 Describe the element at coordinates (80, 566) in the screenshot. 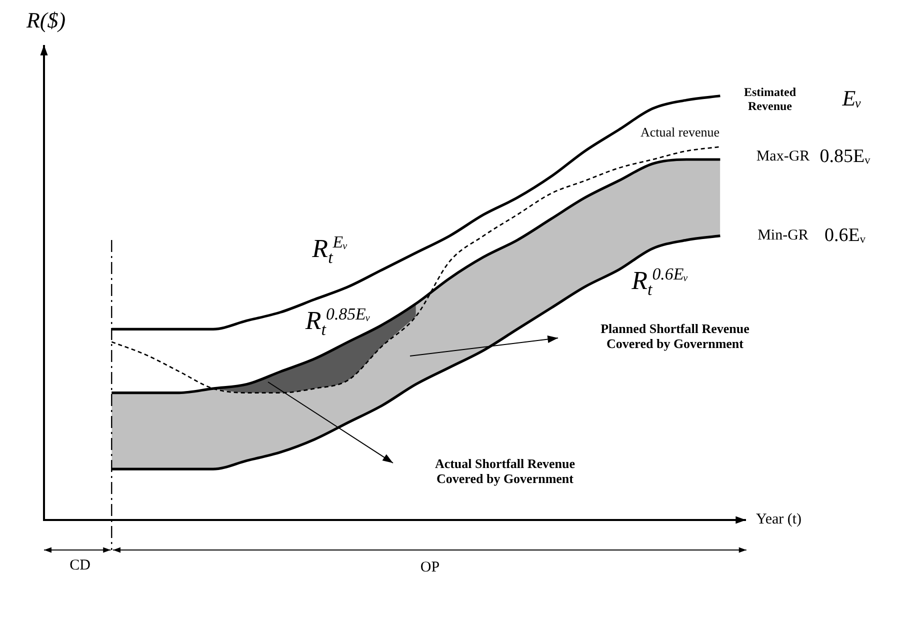

I see `text: CD` at that location.